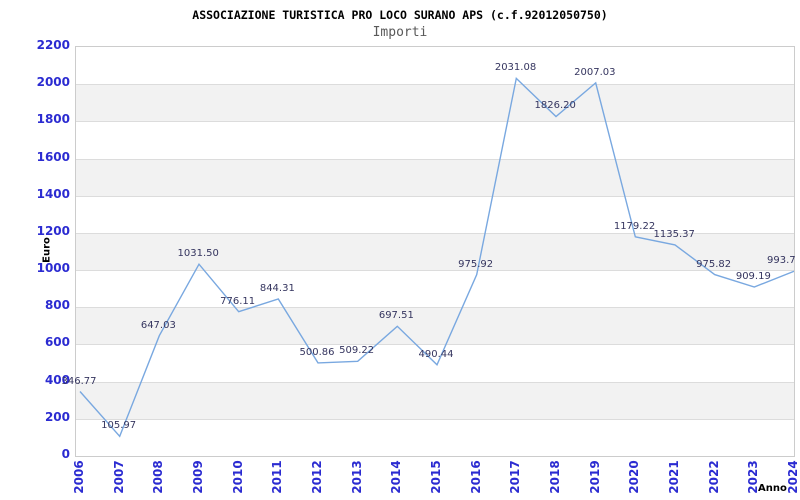  What do you see at coordinates (79, 381) in the screenshot?
I see `point-label: 346.77` at bounding box center [79, 381].